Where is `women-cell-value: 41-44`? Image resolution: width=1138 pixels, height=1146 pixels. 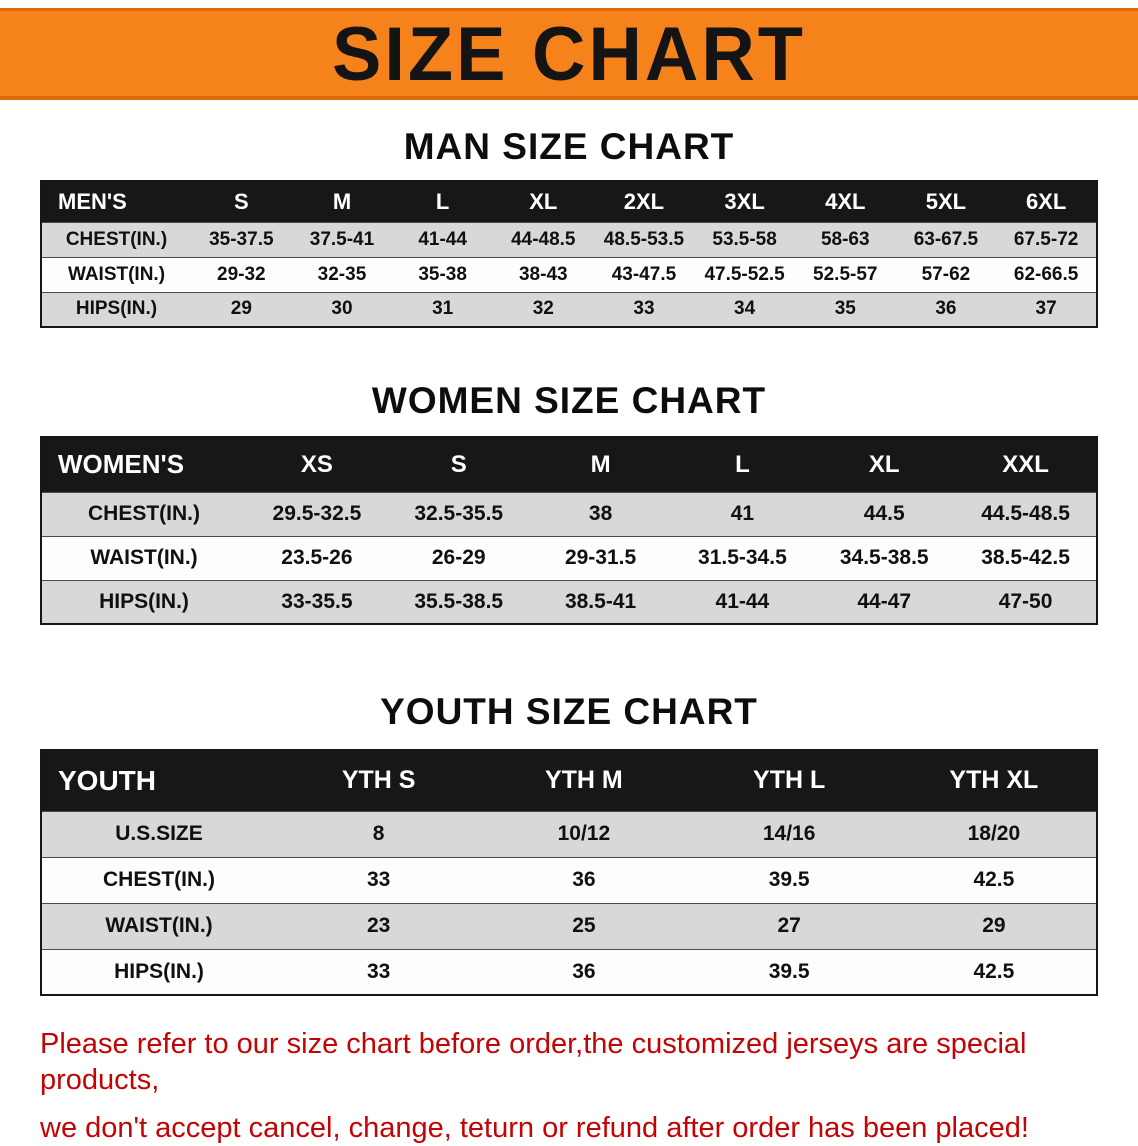
women-cell-value: 41-44 is located at coordinates (742, 601).